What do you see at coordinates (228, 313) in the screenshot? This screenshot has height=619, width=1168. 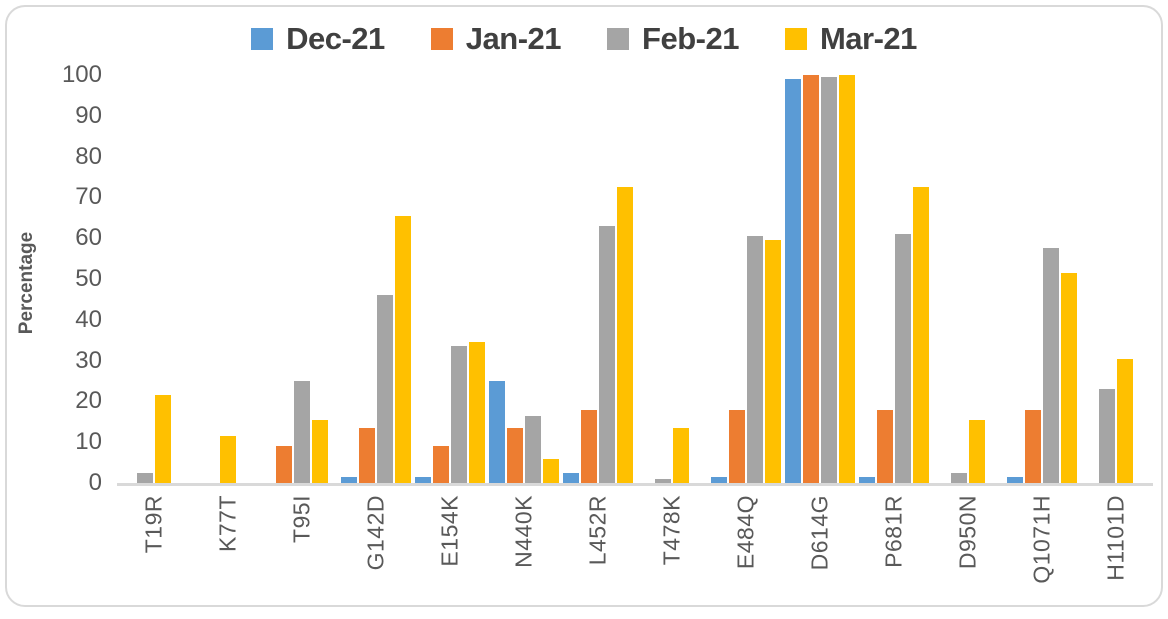 I see `bar-group-k77t: K77T` at bounding box center [228, 313].